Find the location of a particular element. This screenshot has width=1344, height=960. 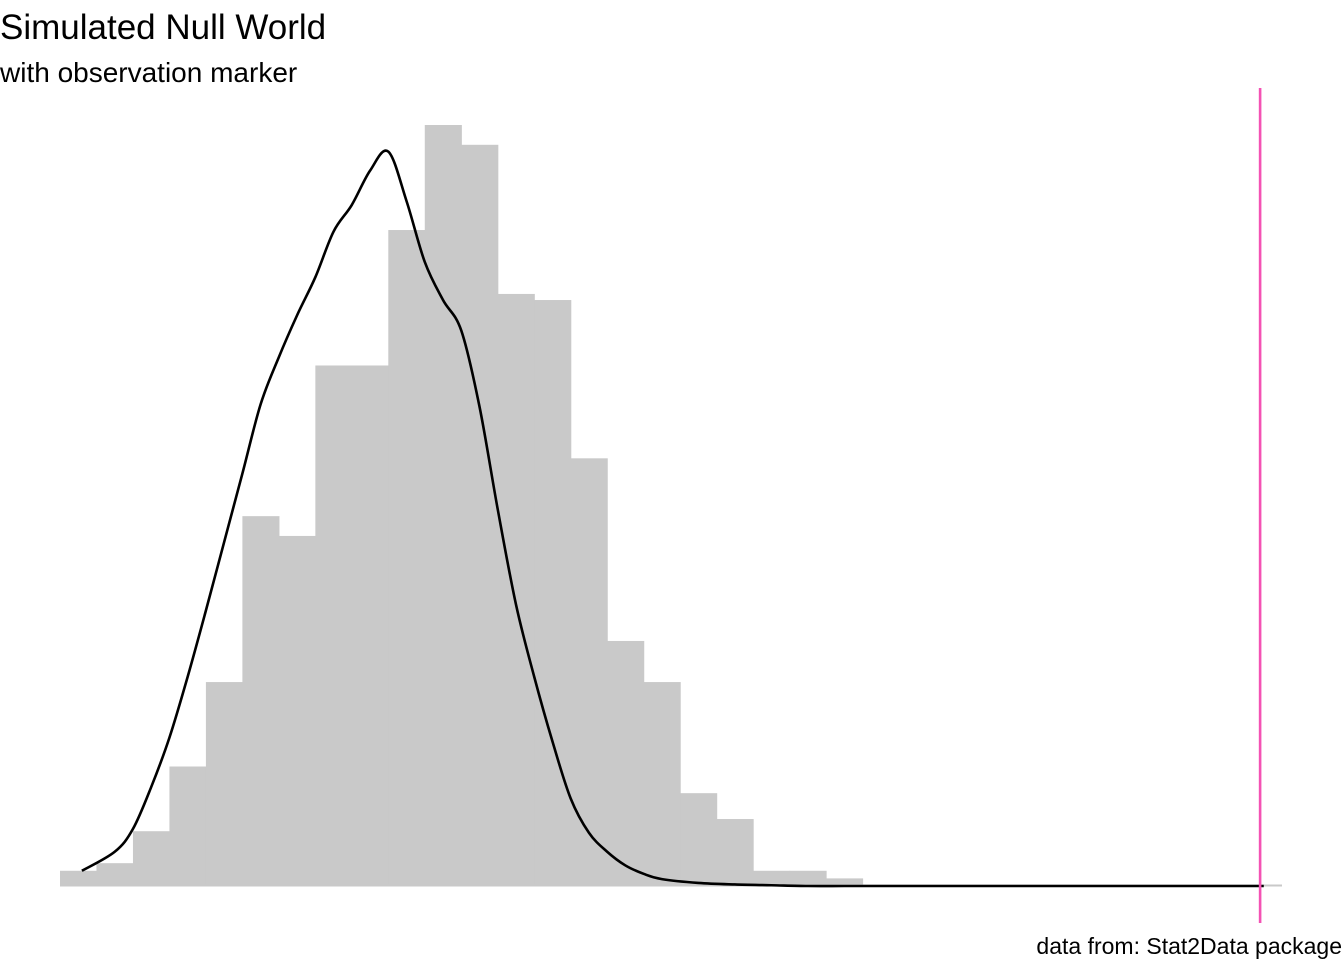

chart-subtitle: with observation marker is located at coordinates (149, 72).